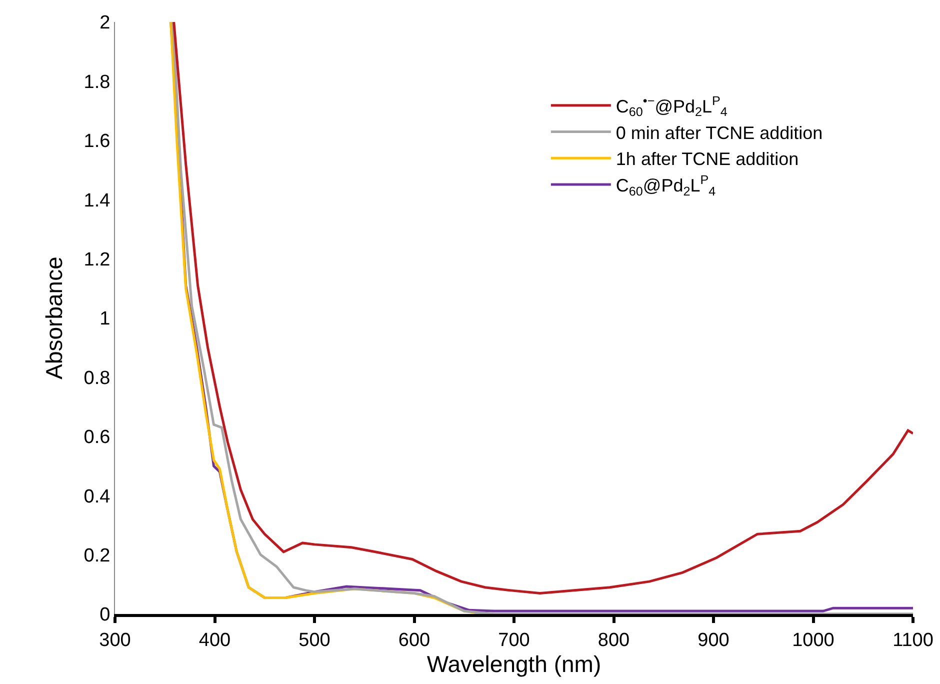  Describe the element at coordinates (514, 640) in the screenshot. I see `x-tick-label: 700` at that location.